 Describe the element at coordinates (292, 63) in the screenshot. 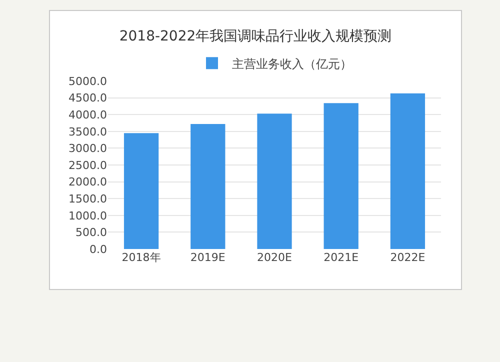

I see `legend-label: 主营业务收入（亿元）` at that location.